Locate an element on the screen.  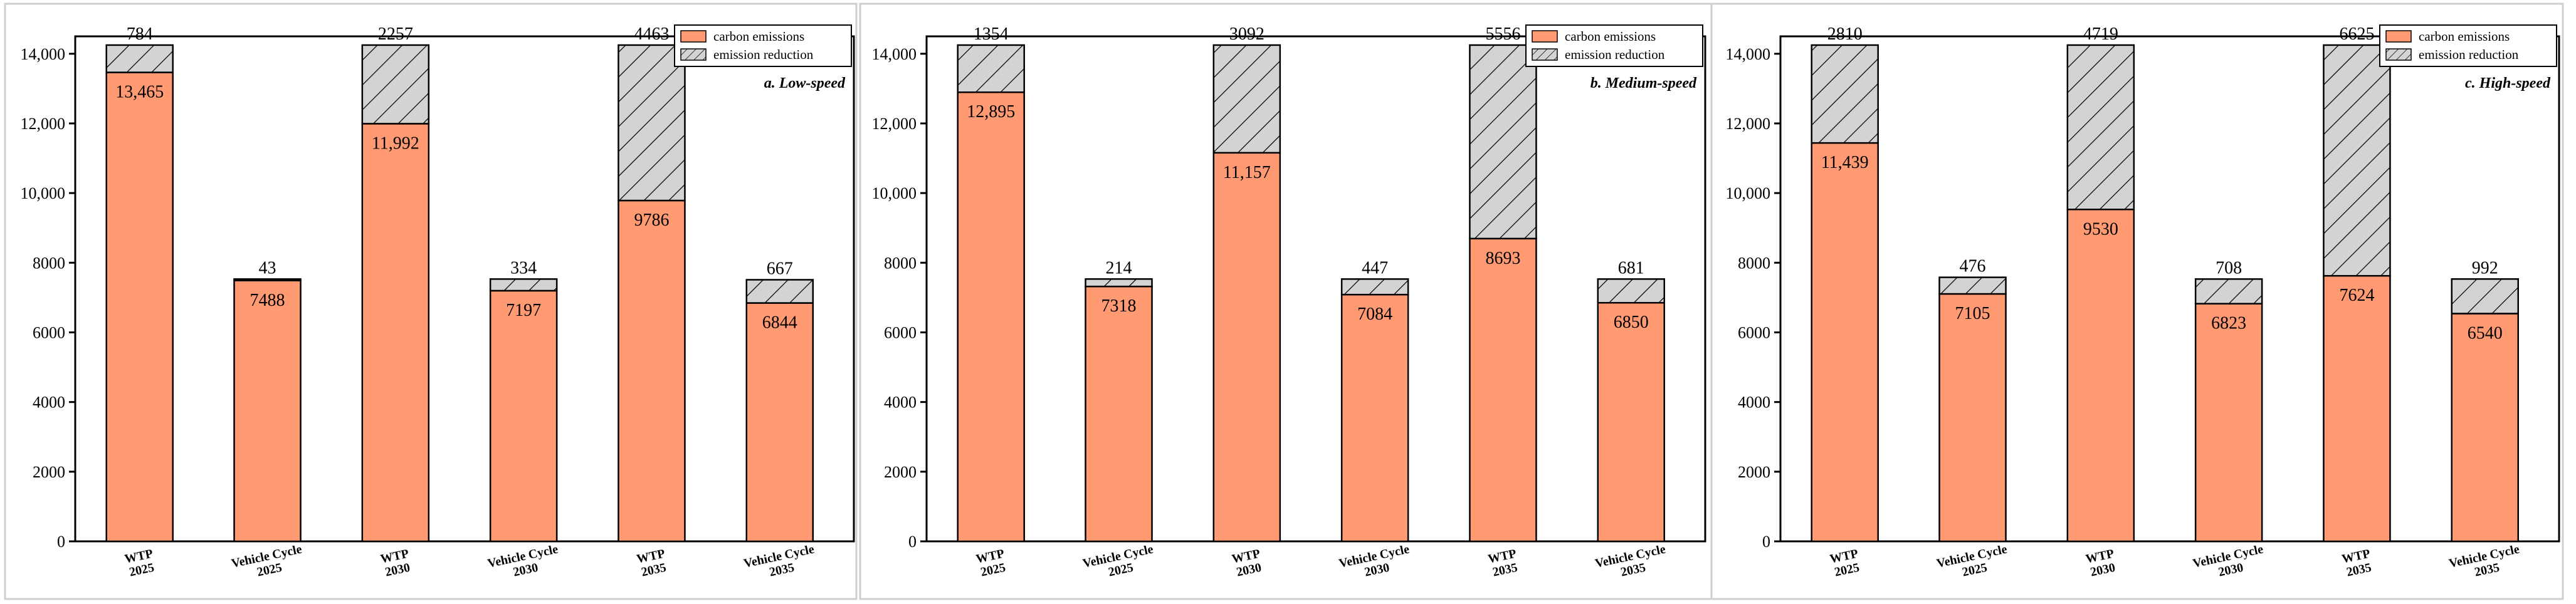
panel-title: c. High-speed is located at coordinates (2508, 83).